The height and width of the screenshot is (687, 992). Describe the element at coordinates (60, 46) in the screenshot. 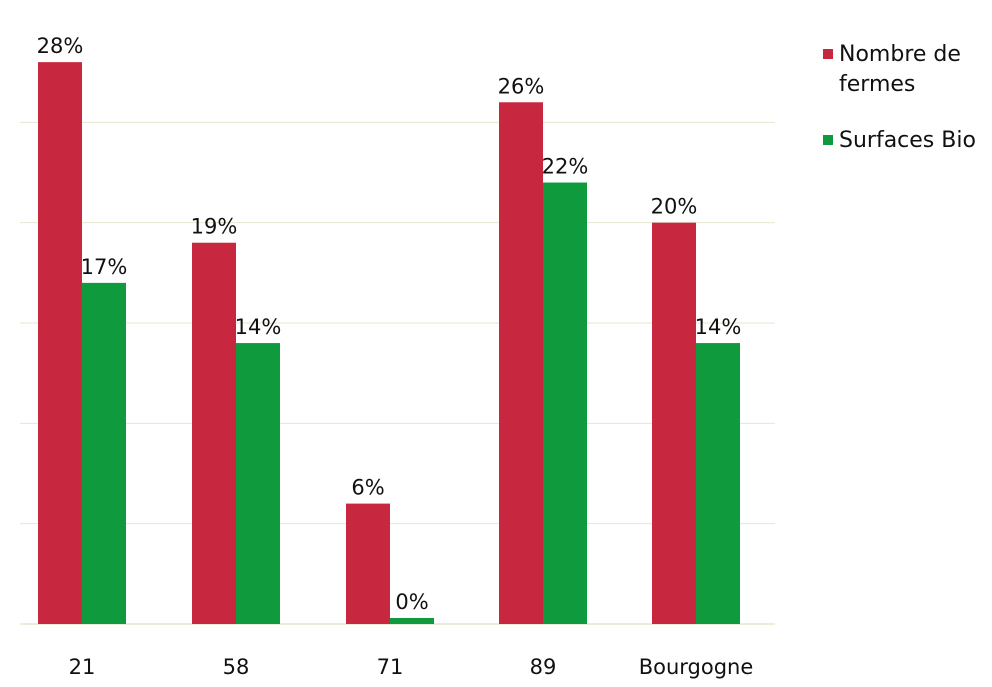

I see `data-label: 28%` at that location.